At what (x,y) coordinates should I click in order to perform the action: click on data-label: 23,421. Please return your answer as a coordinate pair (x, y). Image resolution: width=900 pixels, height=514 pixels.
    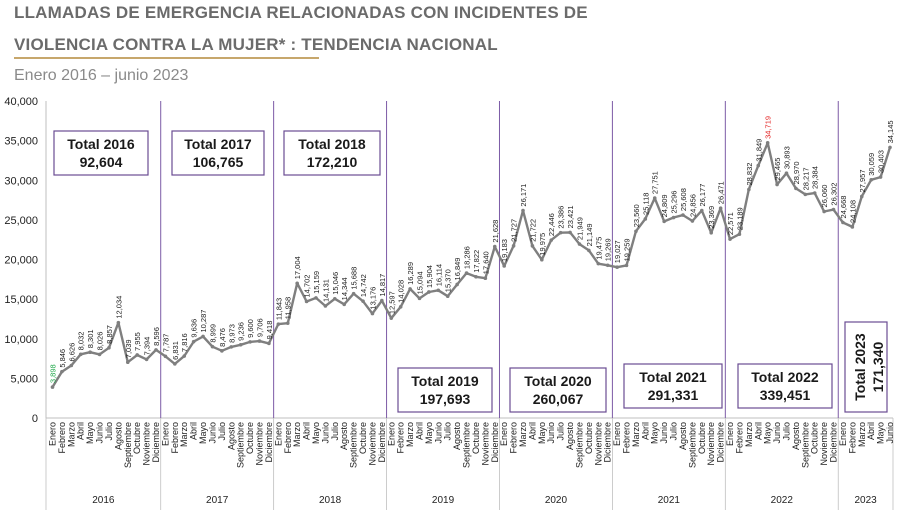
    Looking at the image, I should click on (570, 216).